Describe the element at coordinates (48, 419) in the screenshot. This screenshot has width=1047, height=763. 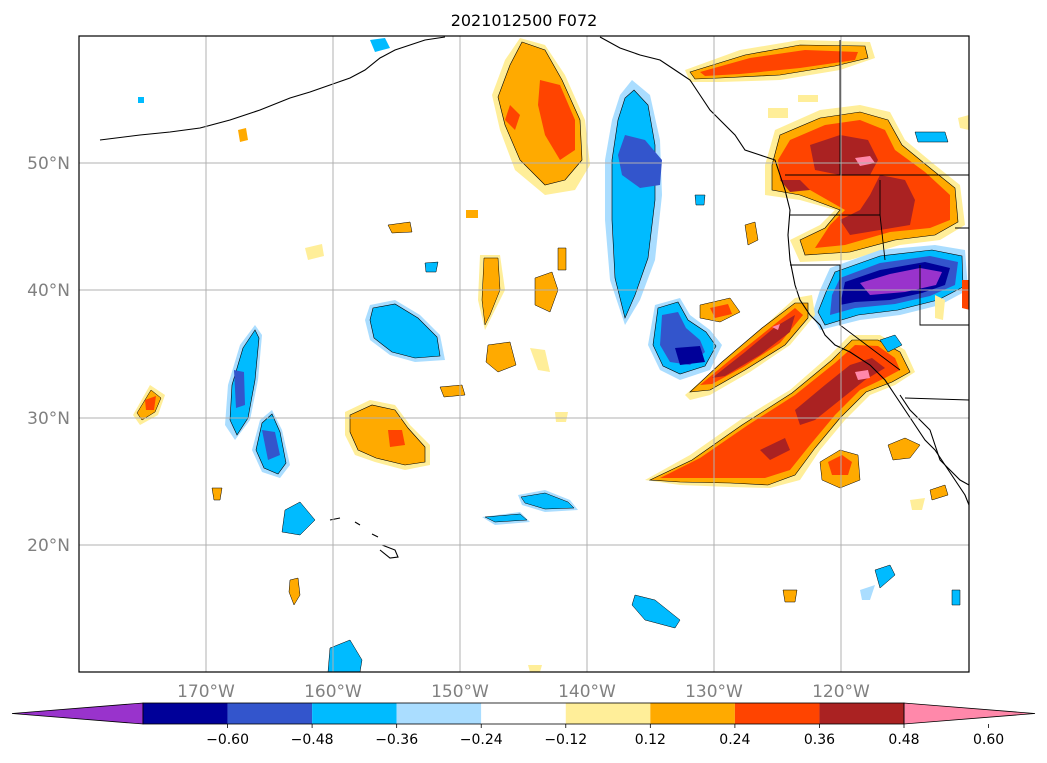
I see `lat-label-30n: 30°N` at that location.